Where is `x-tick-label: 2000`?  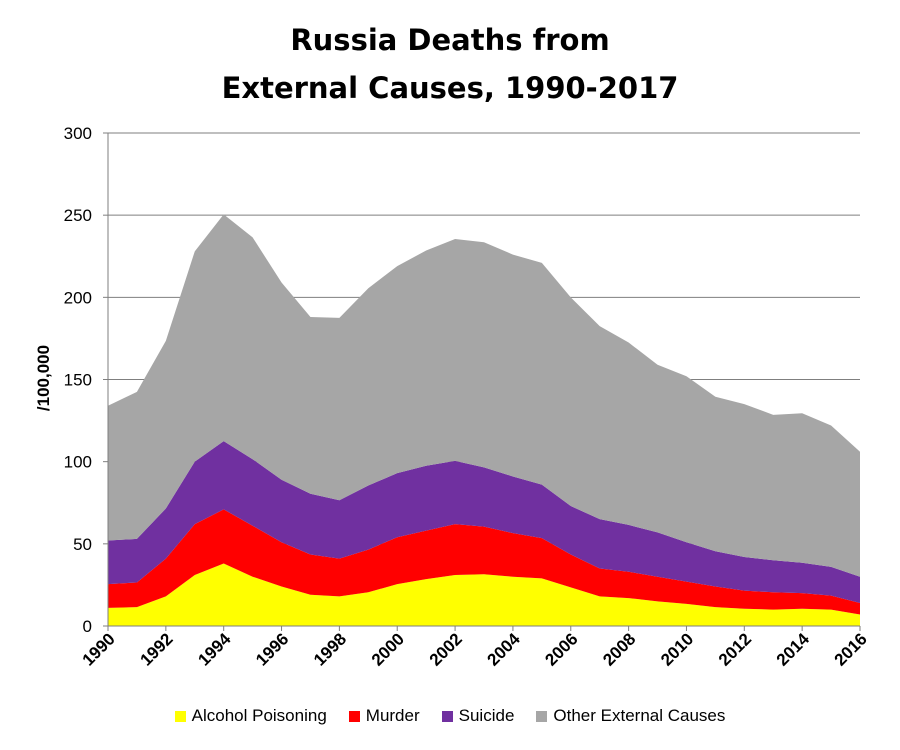
x-tick-label: 2000 is located at coordinates (388, 649).